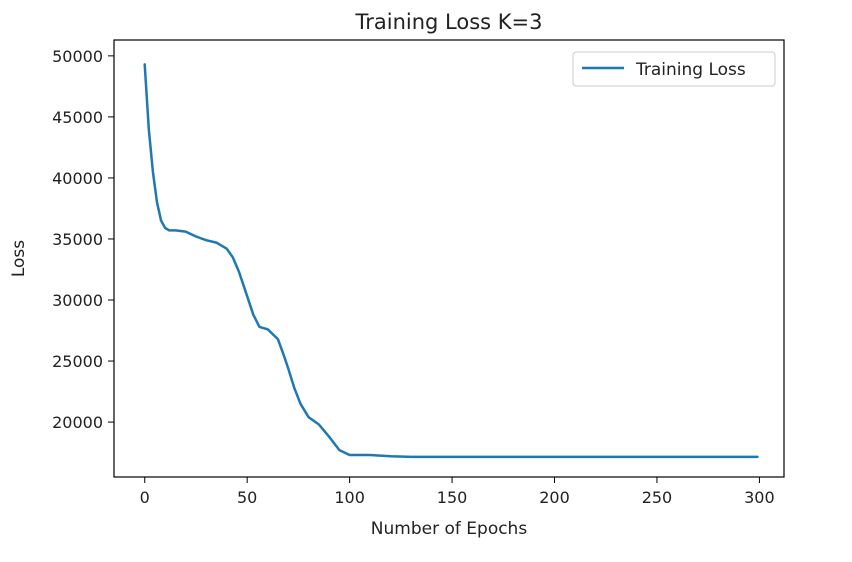  What do you see at coordinates (657, 497) in the screenshot?
I see `x-tick-label: 250` at bounding box center [657, 497].